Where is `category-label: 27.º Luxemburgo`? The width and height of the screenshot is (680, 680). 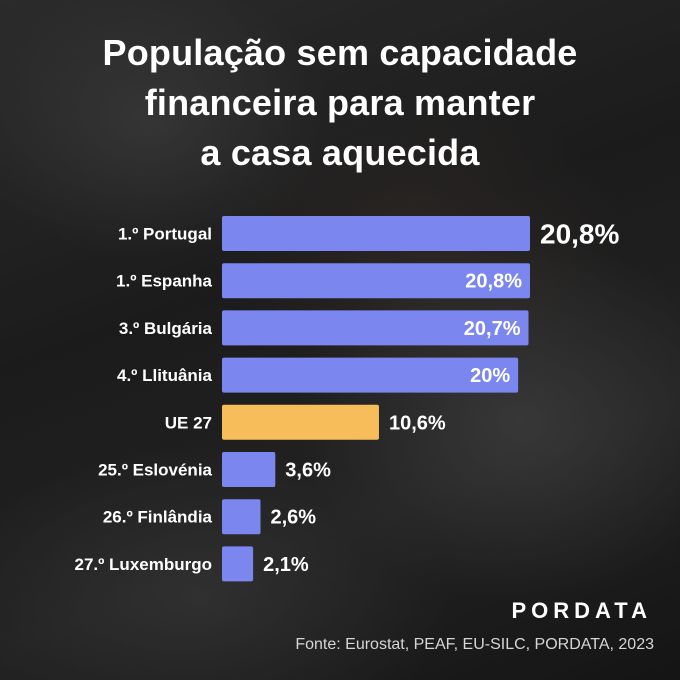 category-label: 27.º Luxemburgo is located at coordinates (143, 564).